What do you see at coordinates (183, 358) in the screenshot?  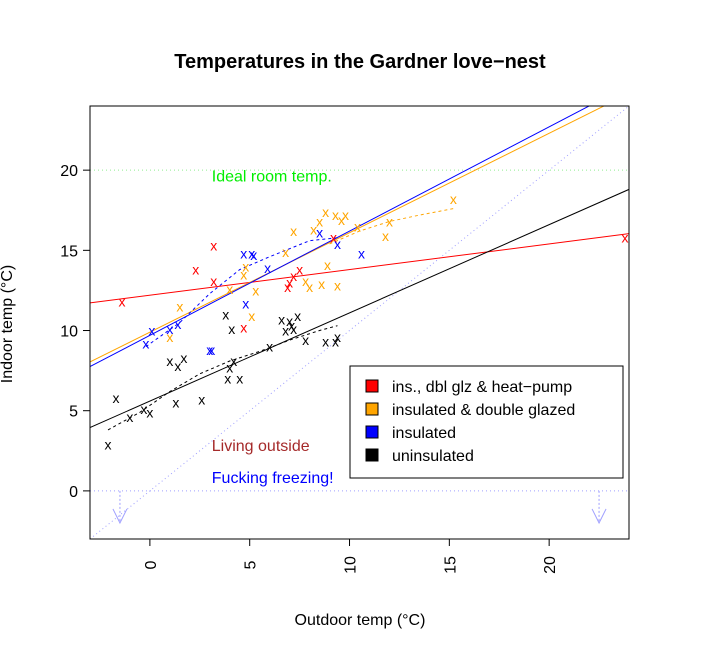 I see `data-point-s3-8: x` at bounding box center [183, 358].